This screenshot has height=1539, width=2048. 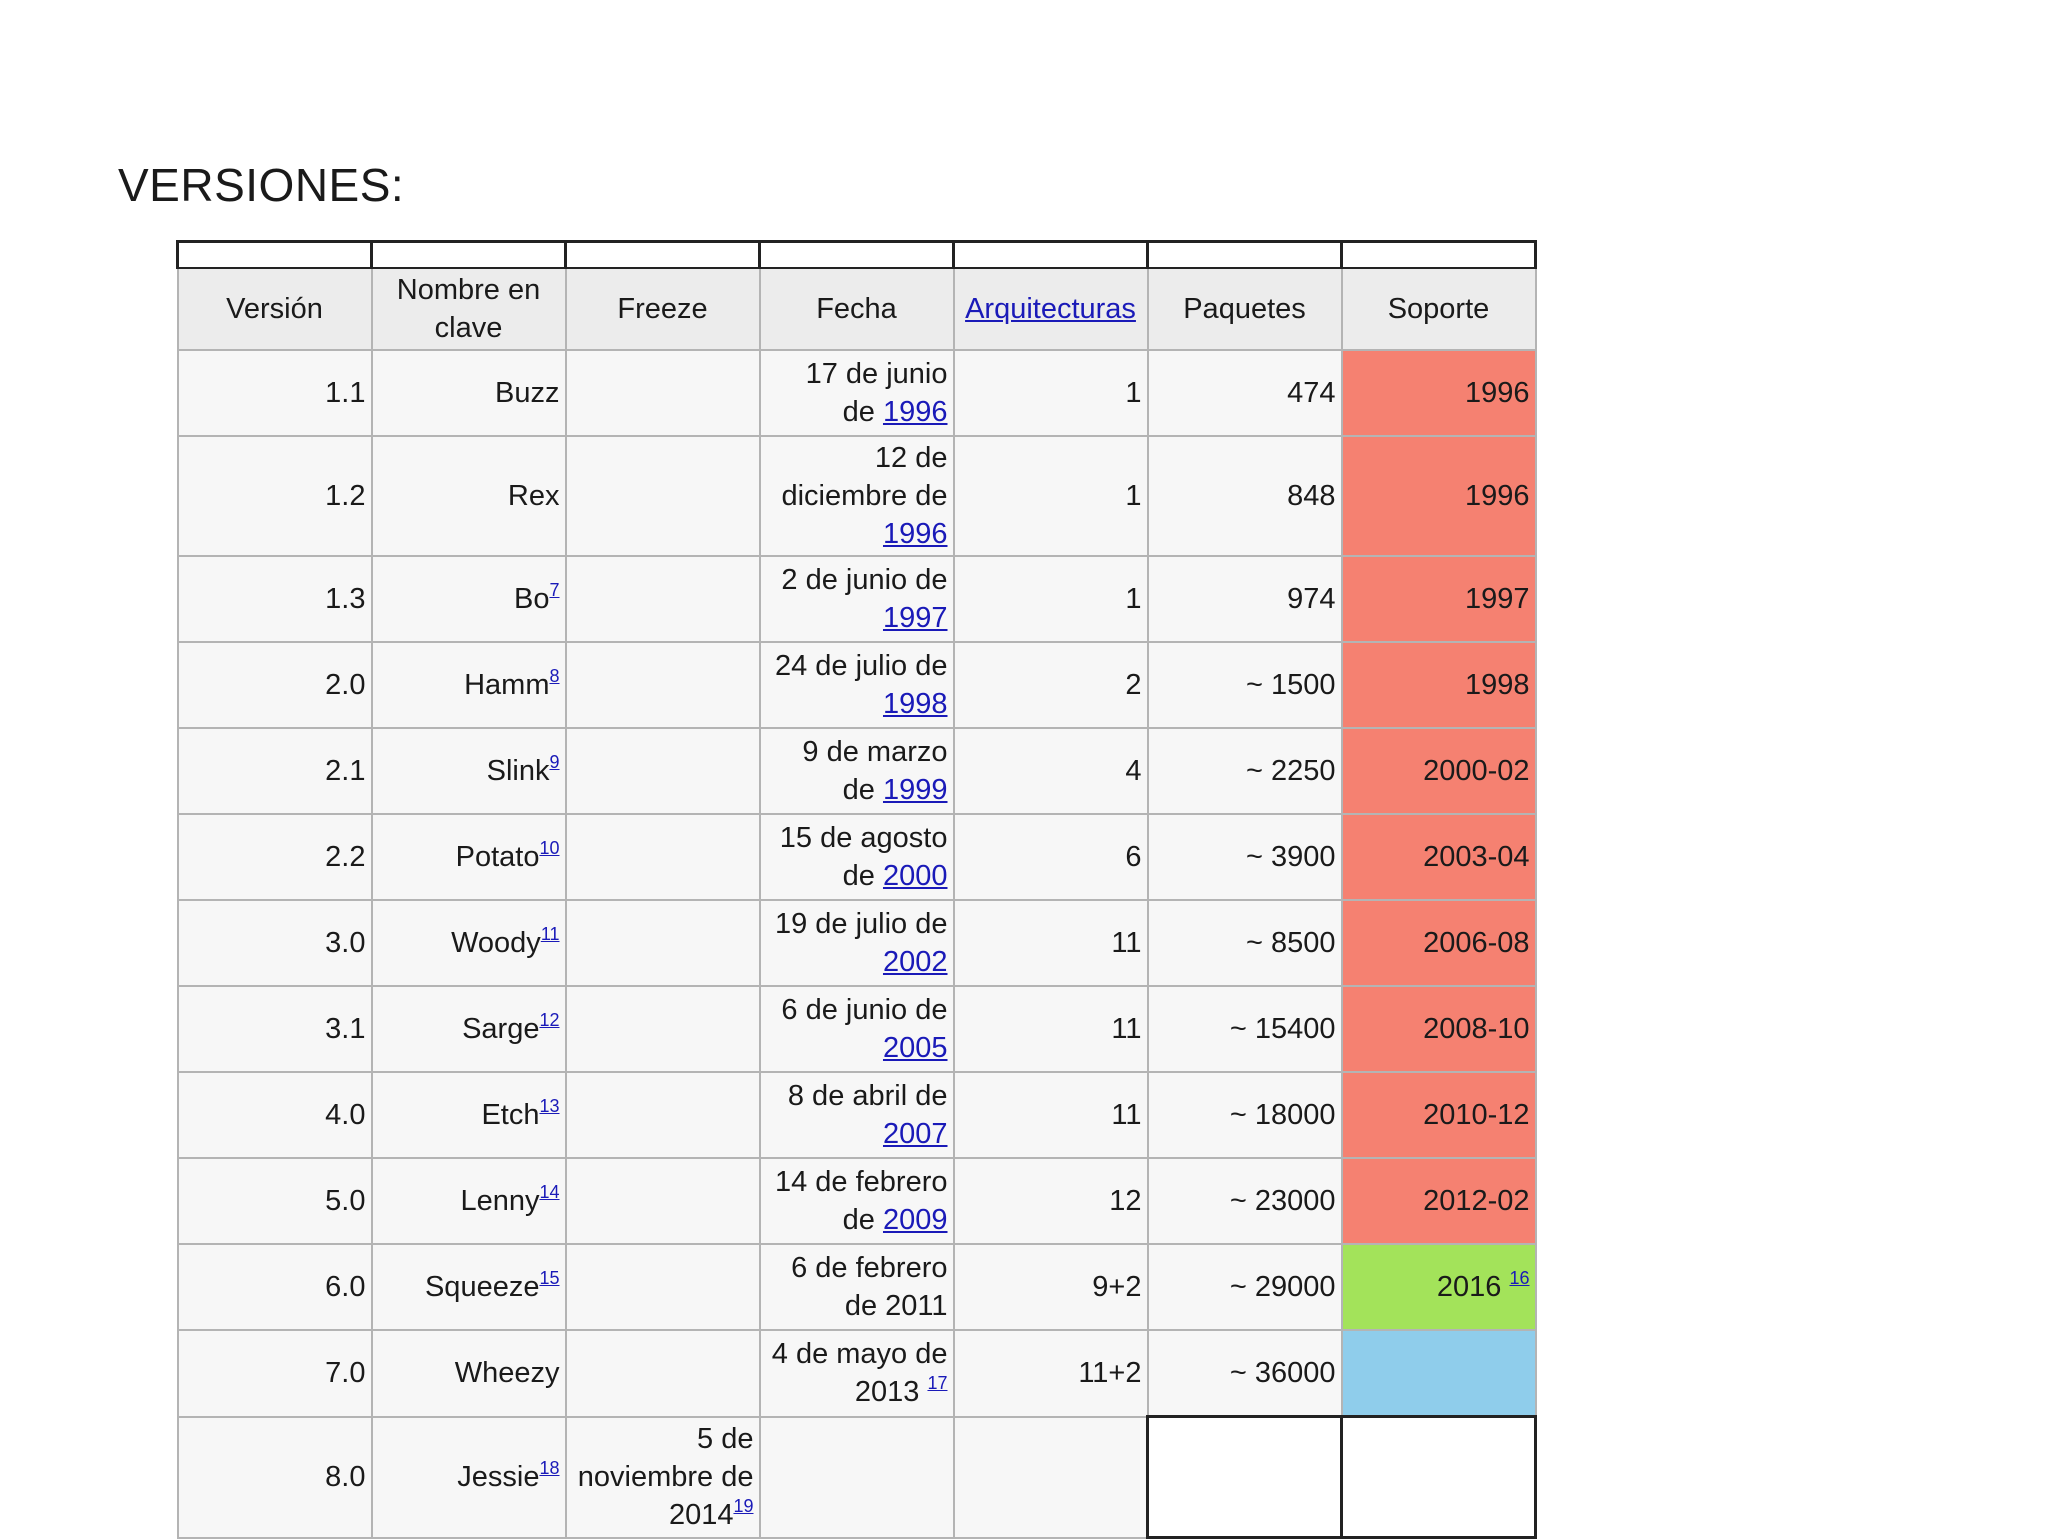 I want to click on codename-cell: Potato10, so click(x=468, y=857).